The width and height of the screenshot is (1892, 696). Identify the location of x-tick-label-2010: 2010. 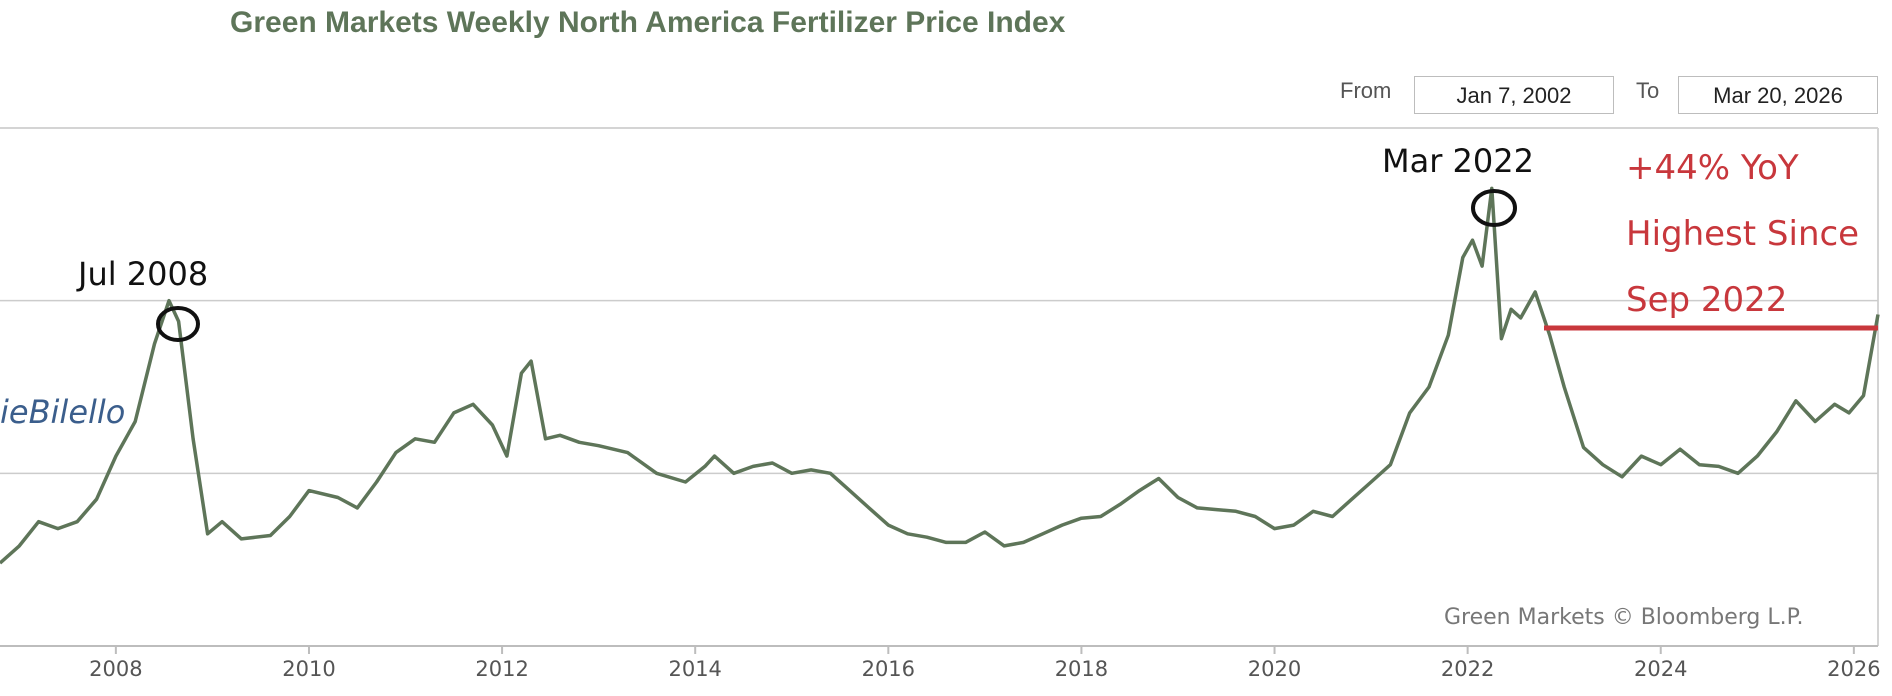
(308, 669).